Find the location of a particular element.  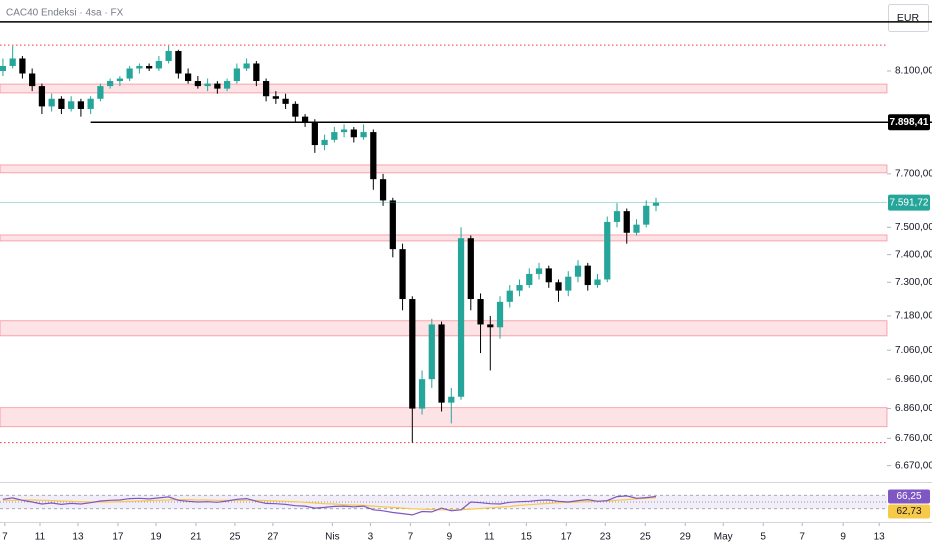

rsi-band is located at coordinates (443, 502).